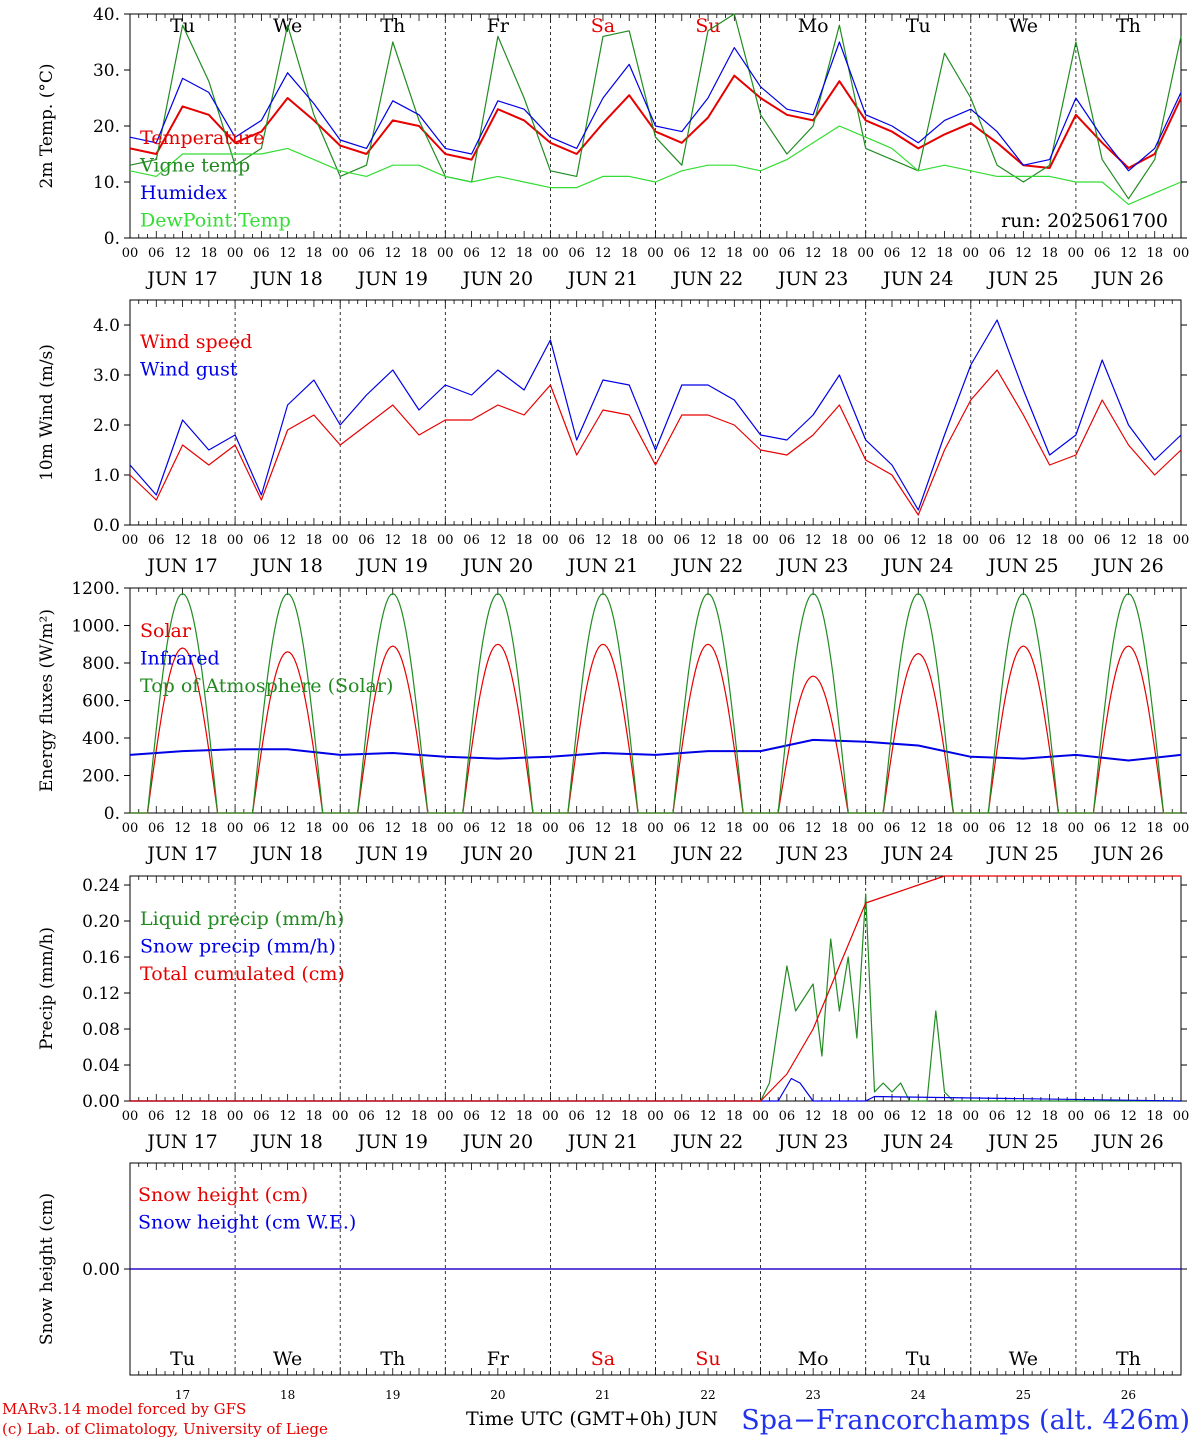  What do you see at coordinates (101, 1066) in the screenshot?
I see `y-tick-label: 0.04` at bounding box center [101, 1066].